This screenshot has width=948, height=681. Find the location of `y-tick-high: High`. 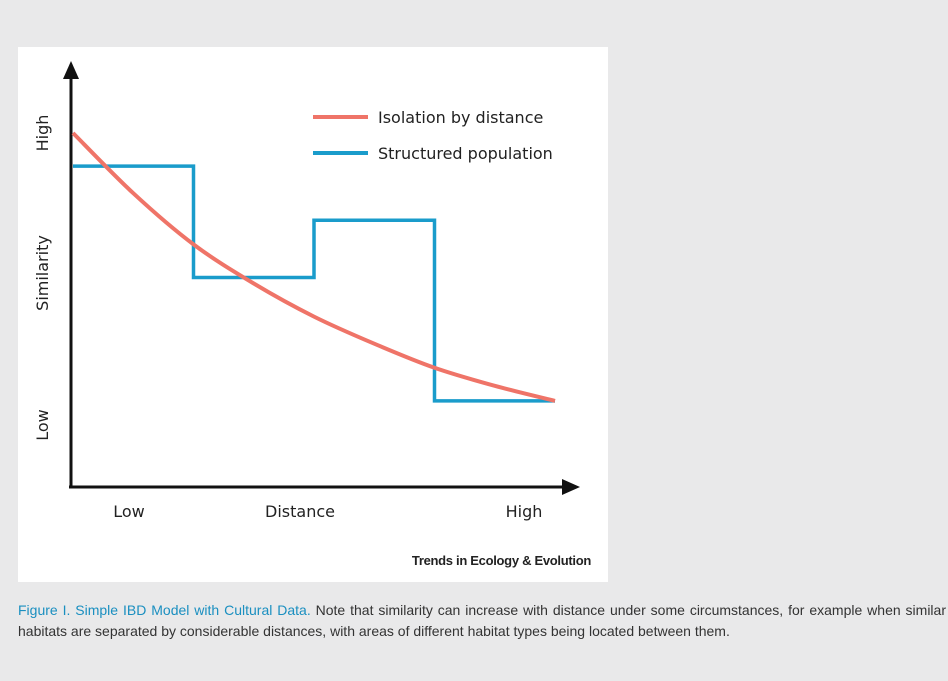

y-tick-high: High is located at coordinates (42, 133).